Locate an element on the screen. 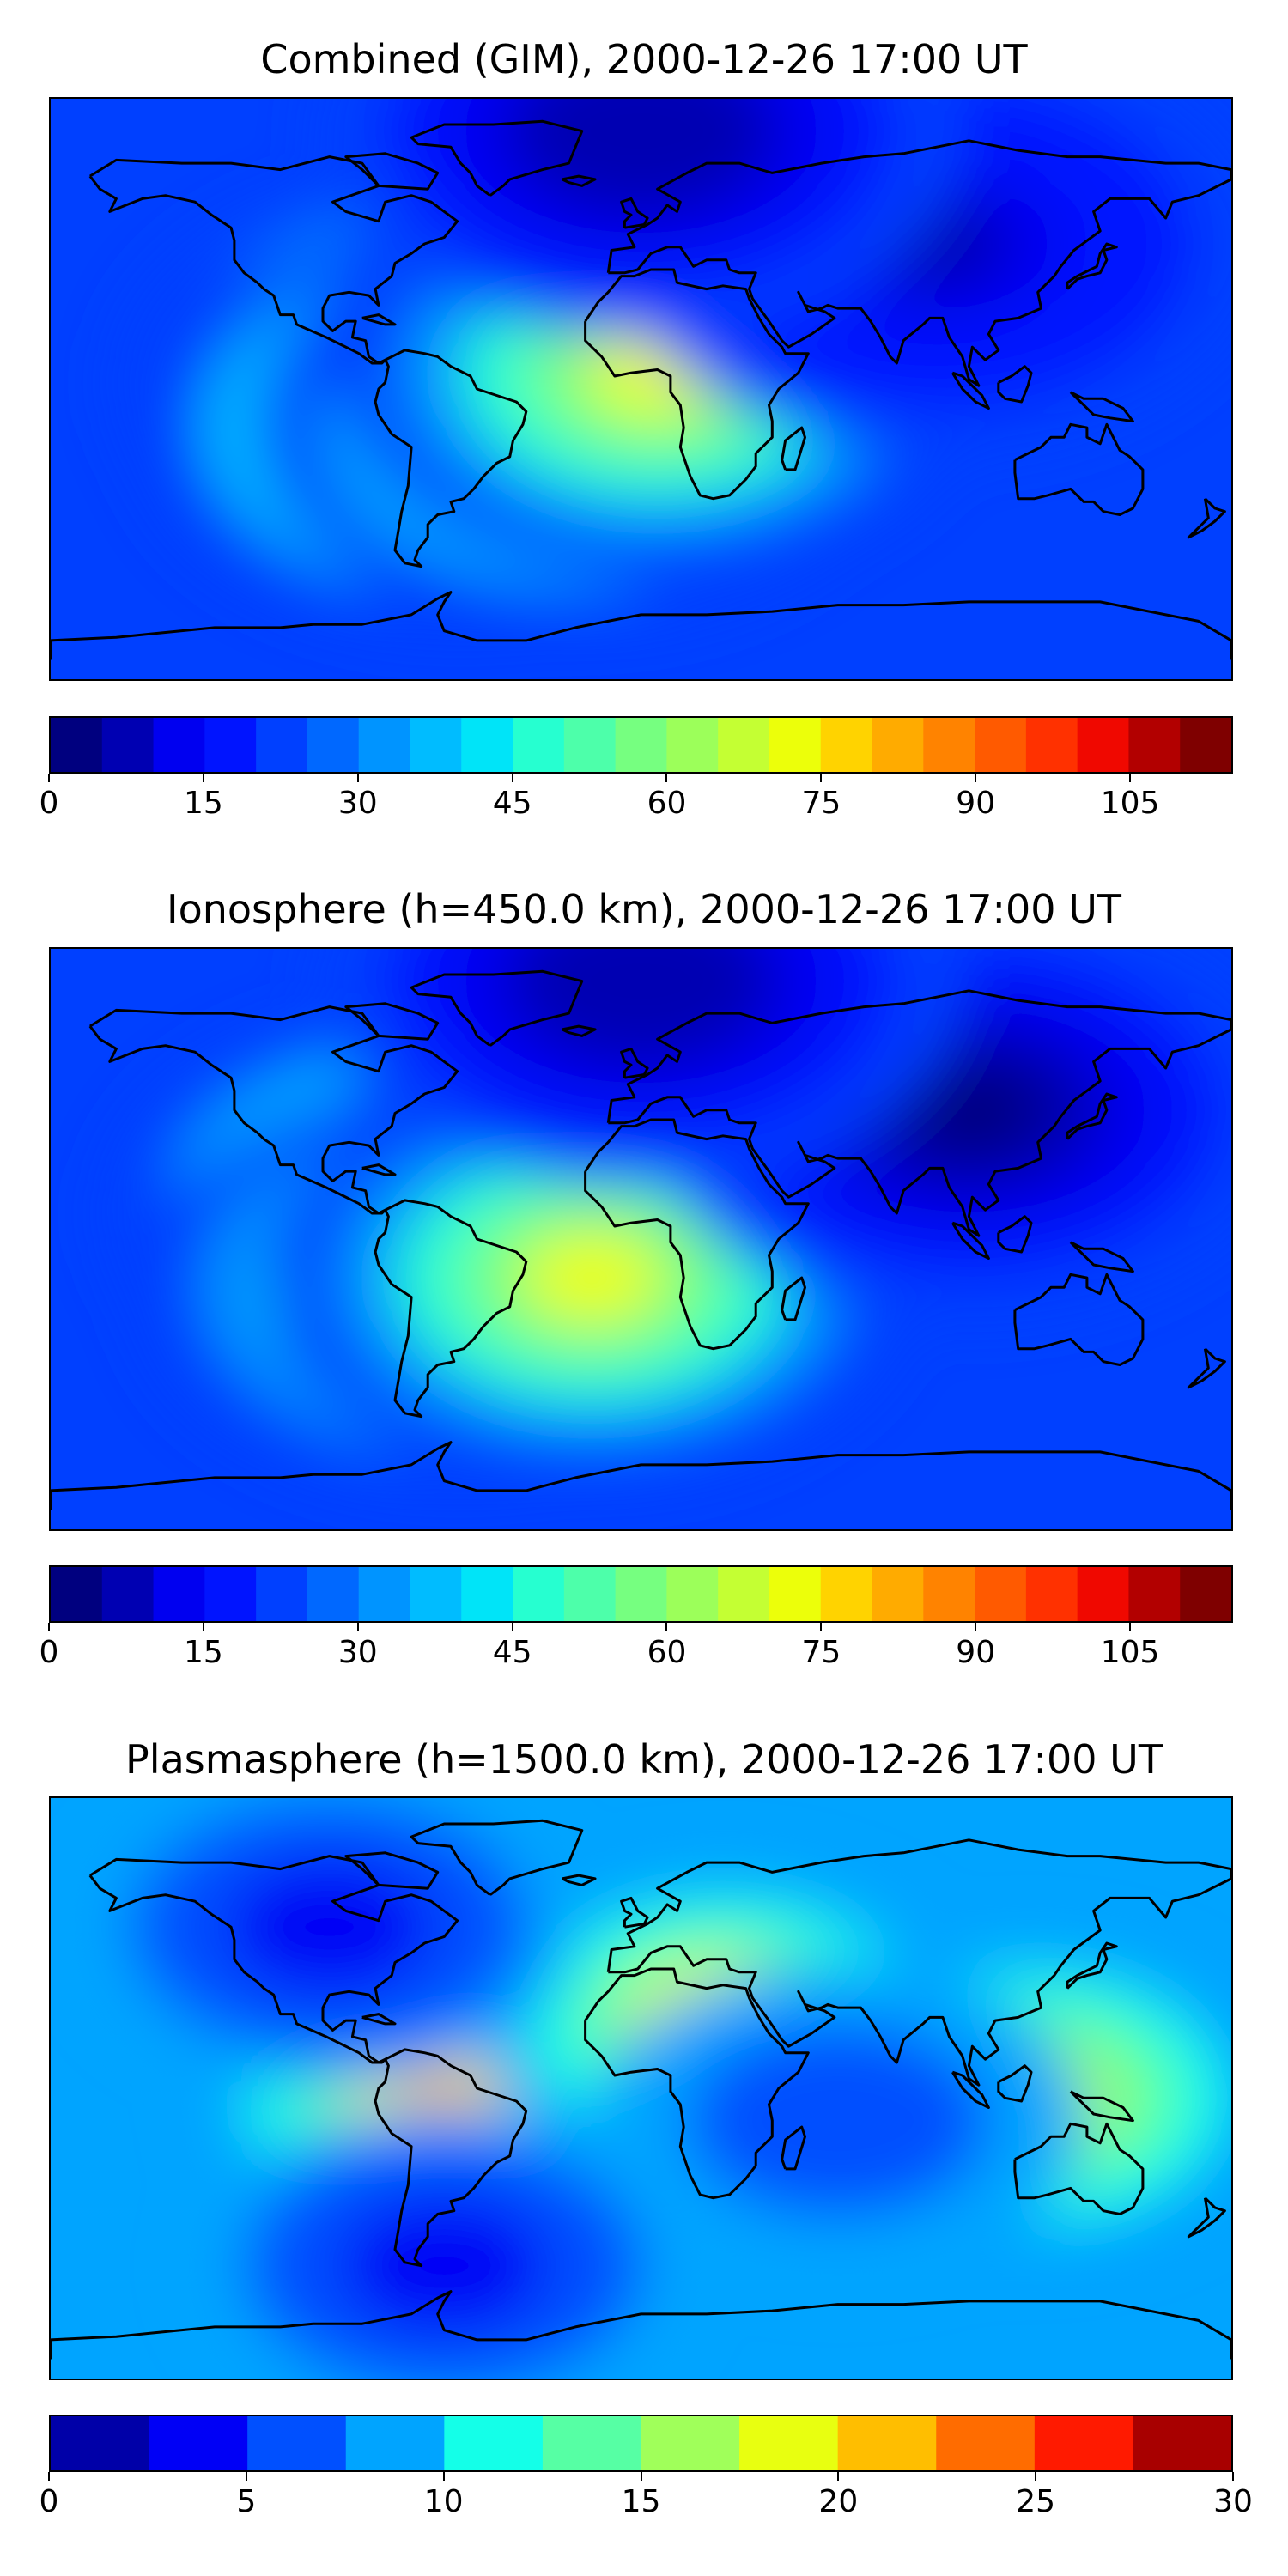  colorbar-tick-label: 60 is located at coordinates (667, 1653).